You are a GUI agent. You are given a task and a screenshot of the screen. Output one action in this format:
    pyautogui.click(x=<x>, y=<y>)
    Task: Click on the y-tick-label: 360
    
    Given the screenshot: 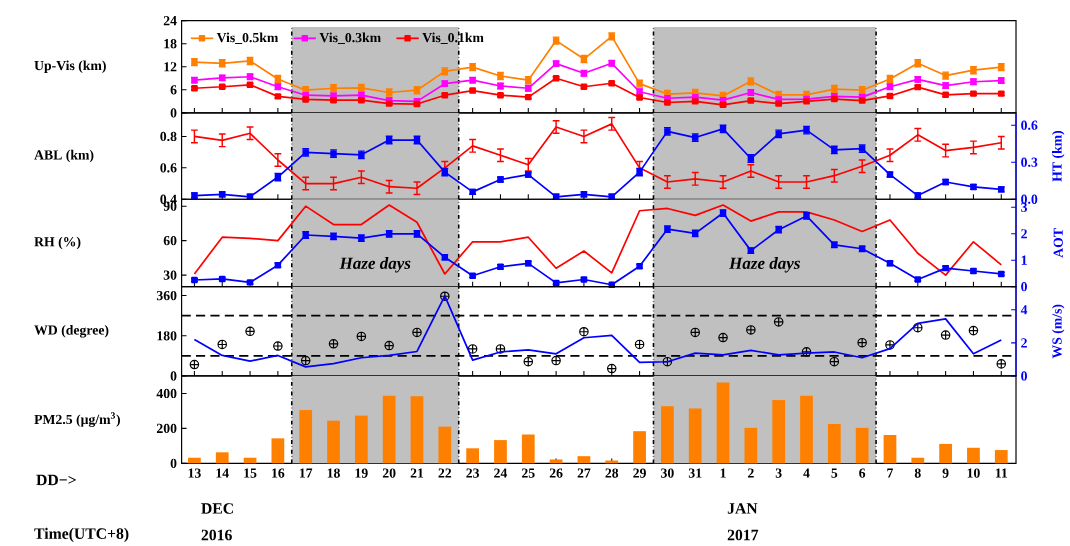 What is the action you would take?
    pyautogui.click(x=166, y=295)
    